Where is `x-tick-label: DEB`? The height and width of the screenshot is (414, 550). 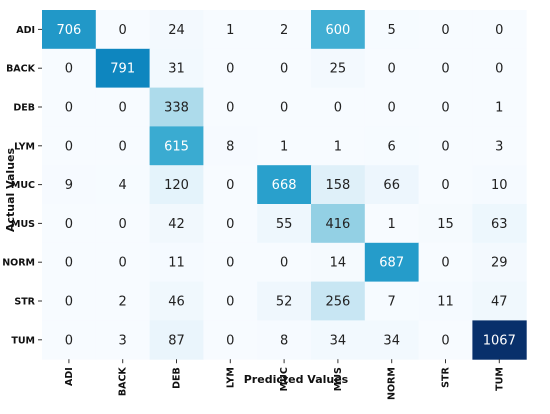 x-tick-label: DEB is located at coordinates (177, 378).